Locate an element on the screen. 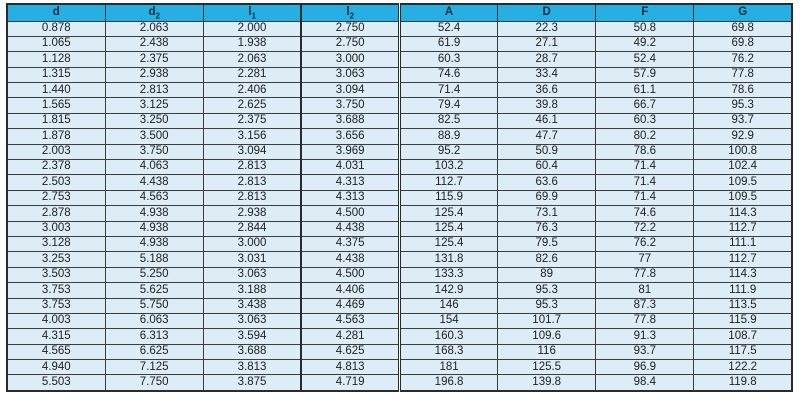 Image resolution: width=800 pixels, height=402 pixels. table-cell: 117.5 is located at coordinates (743, 352).